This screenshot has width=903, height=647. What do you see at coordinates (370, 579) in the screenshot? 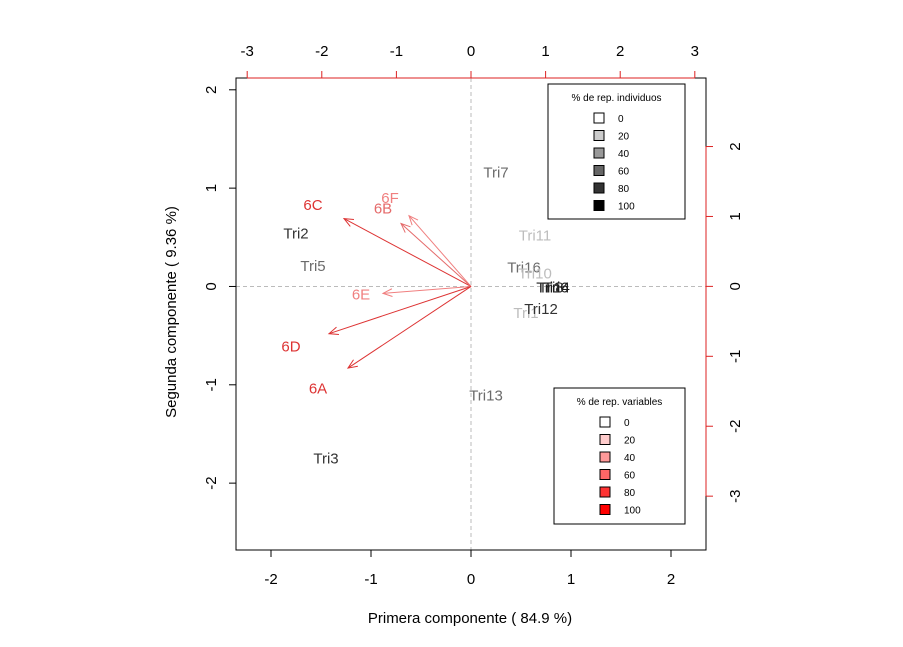
I see `x-tick-label: -1` at bounding box center [370, 579].